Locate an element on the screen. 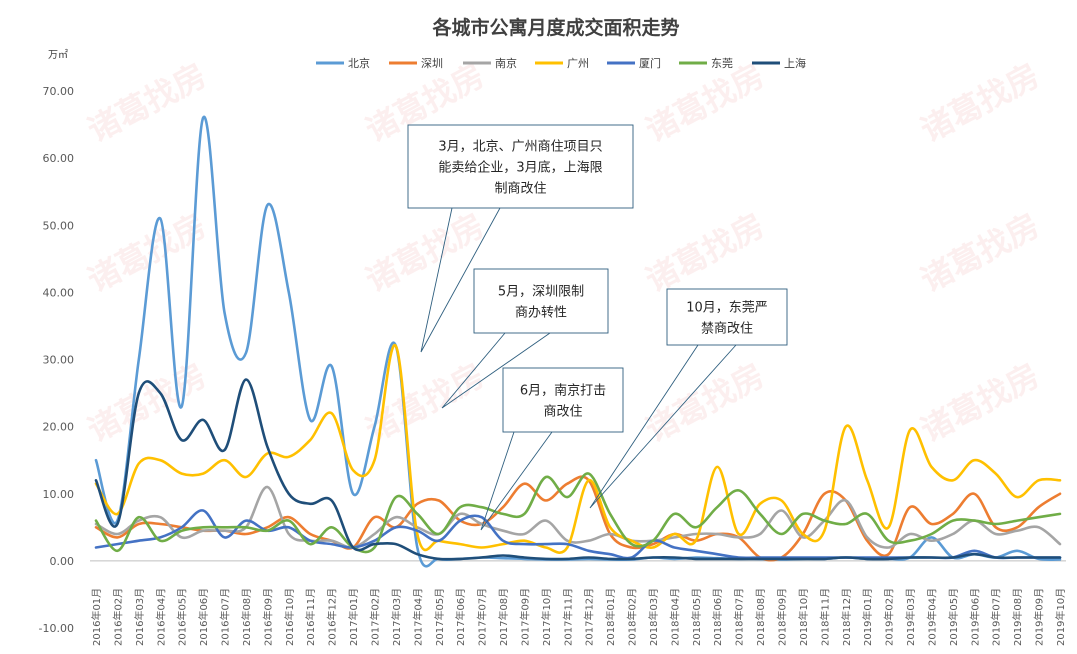 The height and width of the screenshot is (654, 1077). y-axis-unit: 万㎡ is located at coordinates (58, 55).